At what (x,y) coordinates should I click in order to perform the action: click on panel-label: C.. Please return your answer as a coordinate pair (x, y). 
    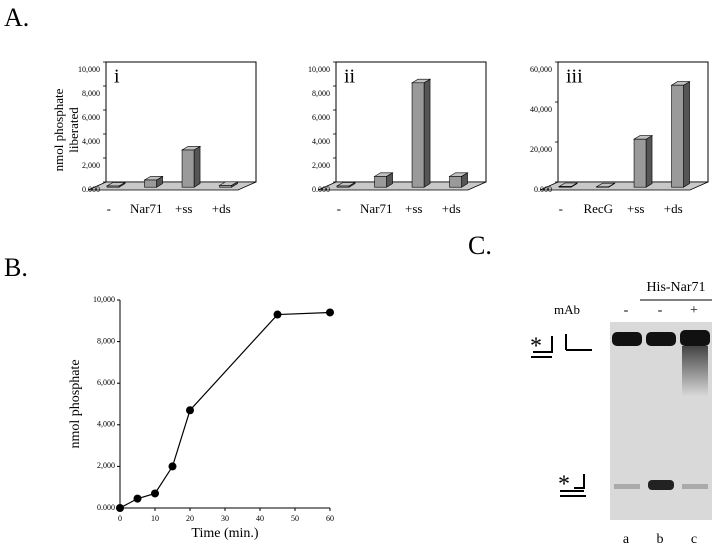
    Looking at the image, I should click on (480, 245).